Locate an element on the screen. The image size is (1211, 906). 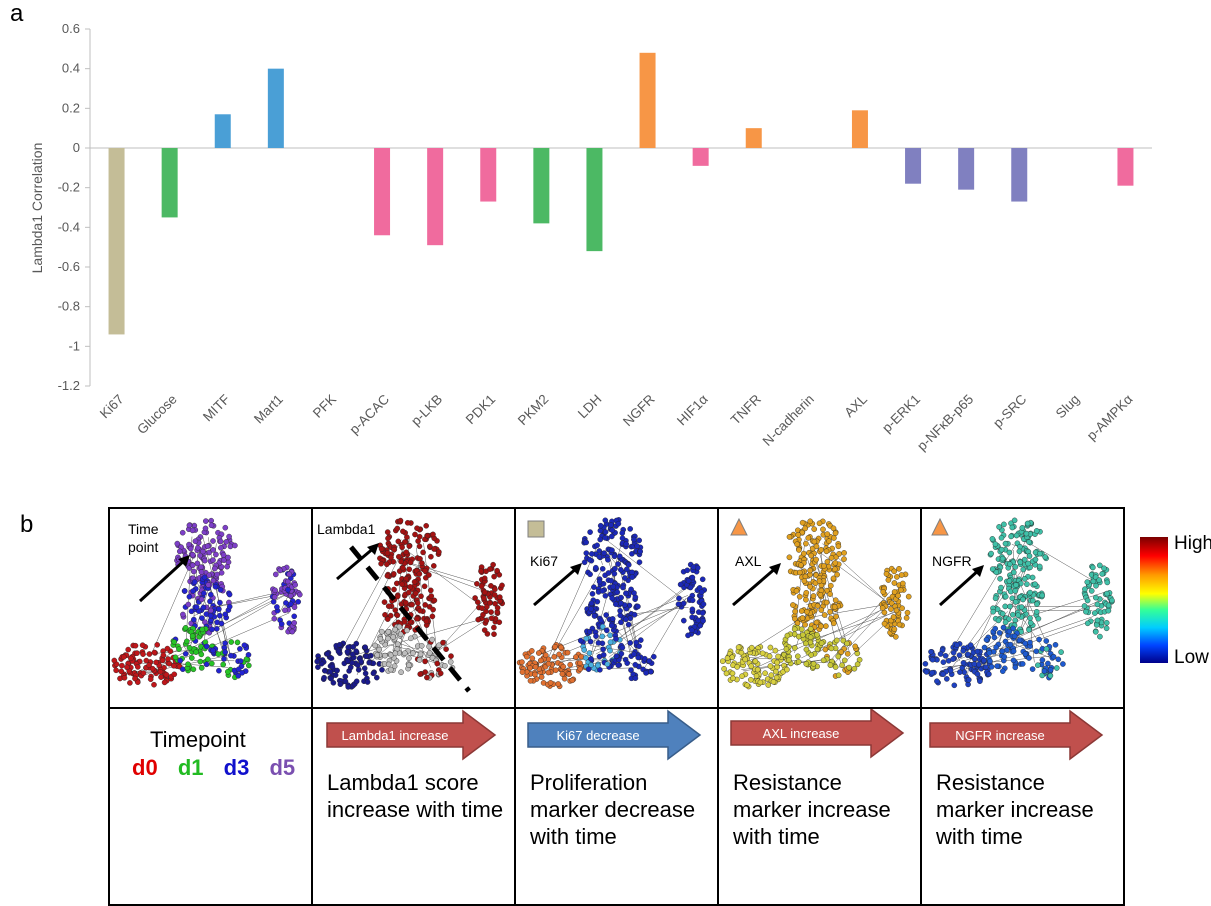
lambda-caption: Lambda1 score increase with time is located at coordinates (417, 796).